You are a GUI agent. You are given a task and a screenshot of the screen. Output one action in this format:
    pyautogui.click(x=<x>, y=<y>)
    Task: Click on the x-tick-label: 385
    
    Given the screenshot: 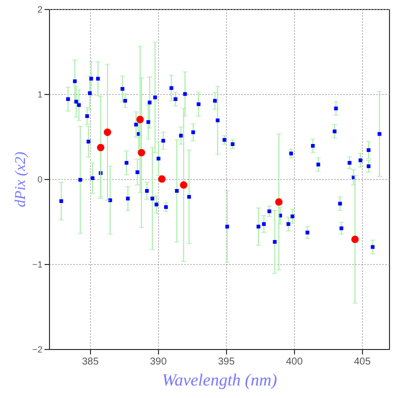 What is the action you would take?
    pyautogui.click(x=91, y=362)
    